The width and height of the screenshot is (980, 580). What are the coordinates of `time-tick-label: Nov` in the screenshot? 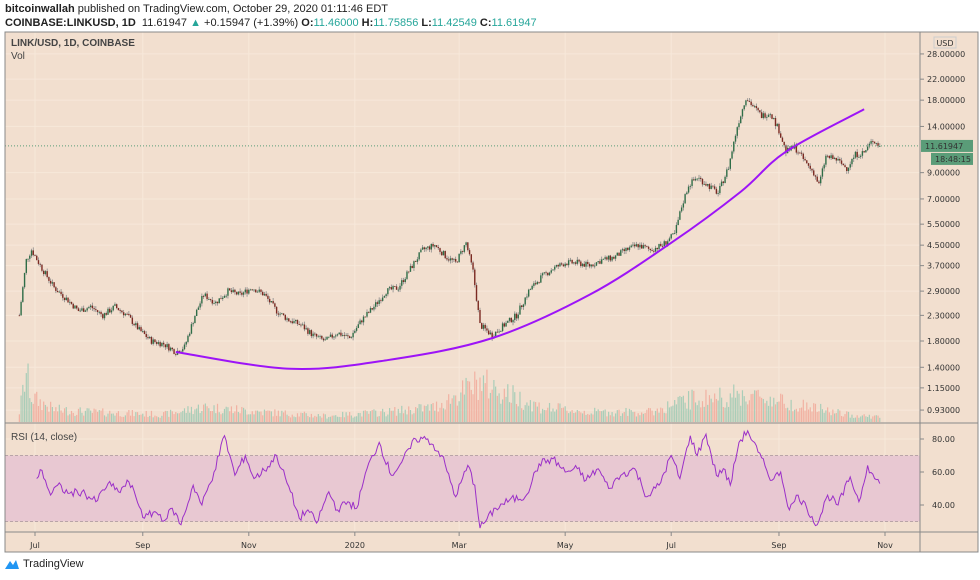 It's located at (249, 545).